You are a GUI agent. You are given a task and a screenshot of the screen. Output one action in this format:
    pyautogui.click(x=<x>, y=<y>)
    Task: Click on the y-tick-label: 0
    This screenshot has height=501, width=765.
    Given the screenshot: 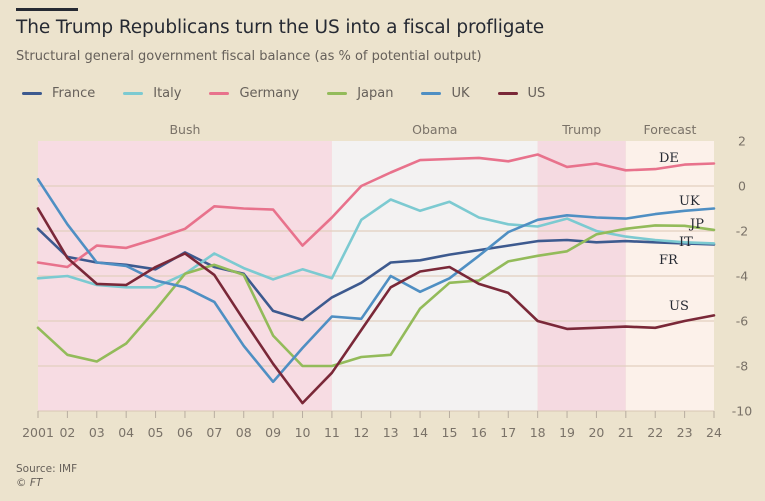 What is the action you would take?
    pyautogui.click(x=742, y=186)
    